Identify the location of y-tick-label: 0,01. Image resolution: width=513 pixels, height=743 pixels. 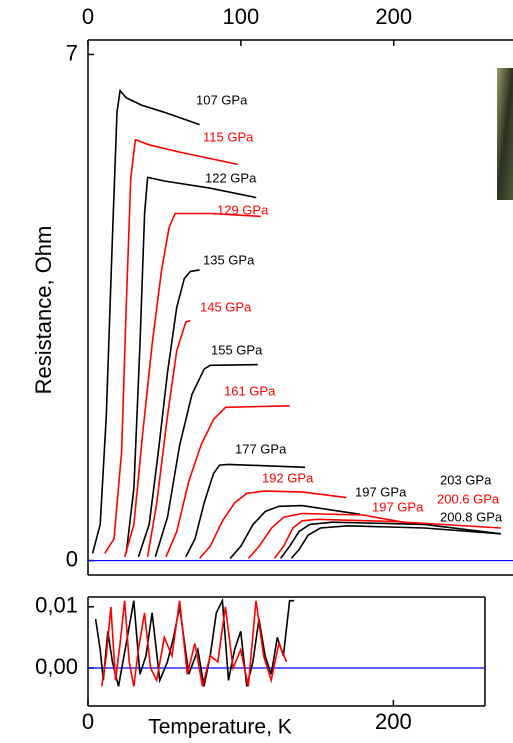
(56, 605).